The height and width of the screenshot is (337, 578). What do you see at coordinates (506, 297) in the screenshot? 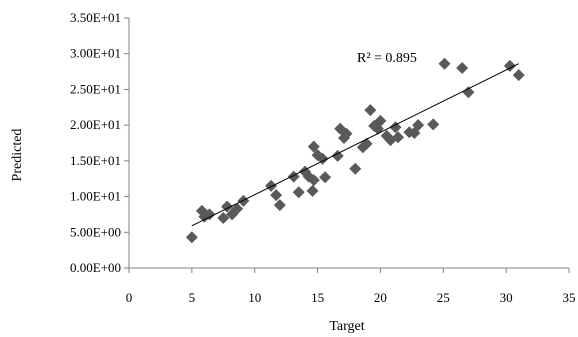
I see `x-tick-label: 30` at bounding box center [506, 297].